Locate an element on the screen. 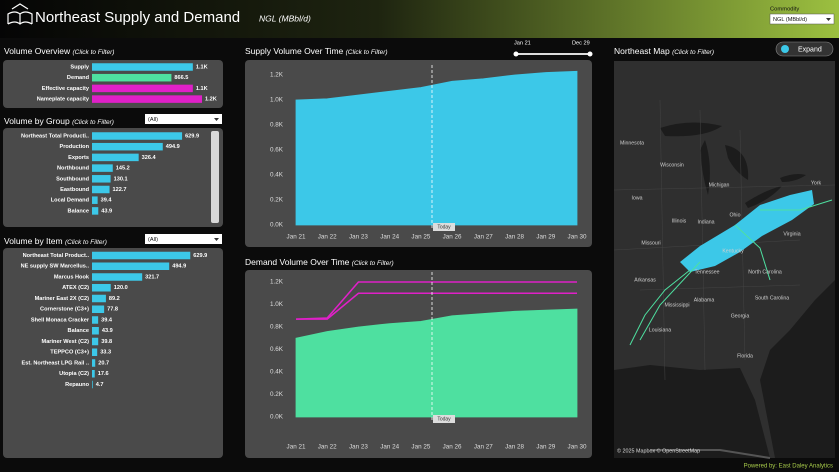  bar-value: 122.7 is located at coordinates (120, 190).